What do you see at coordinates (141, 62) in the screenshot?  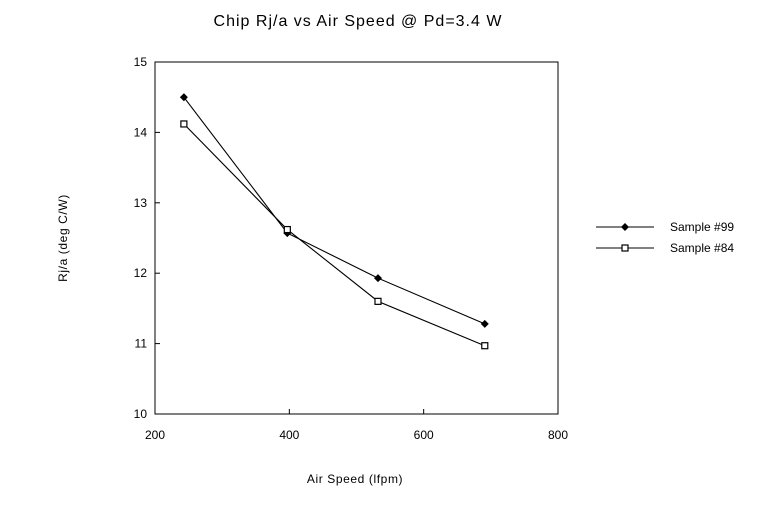 I see `y-tick-label: 15` at bounding box center [141, 62].